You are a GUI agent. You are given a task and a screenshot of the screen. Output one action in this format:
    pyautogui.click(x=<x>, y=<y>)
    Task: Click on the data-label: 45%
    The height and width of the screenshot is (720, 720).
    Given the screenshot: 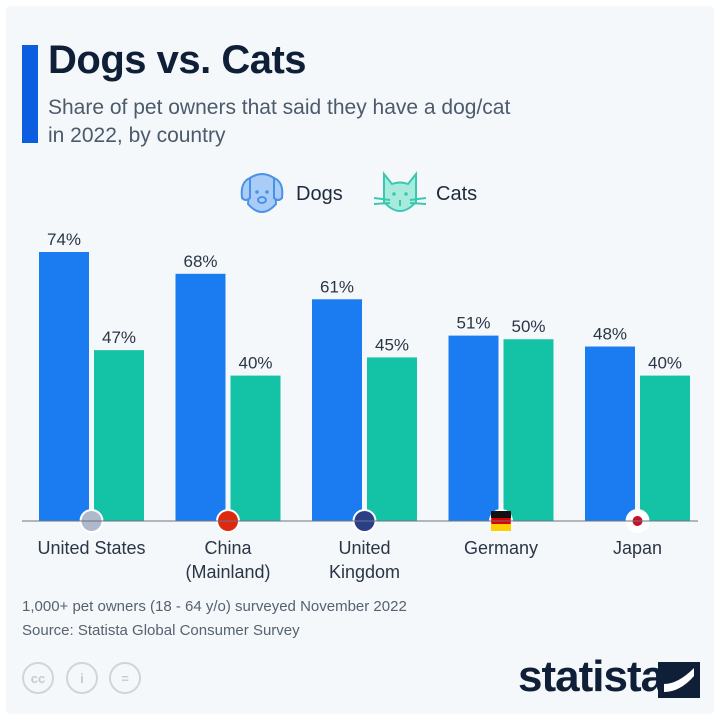 What is the action you would take?
    pyautogui.click(x=392, y=344)
    